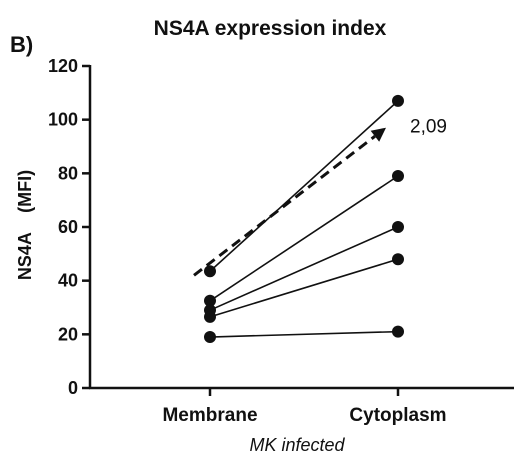 Image resolution: width=528 pixels, height=462 pixels. I want to click on y-tick-label: 20, so click(68, 334).